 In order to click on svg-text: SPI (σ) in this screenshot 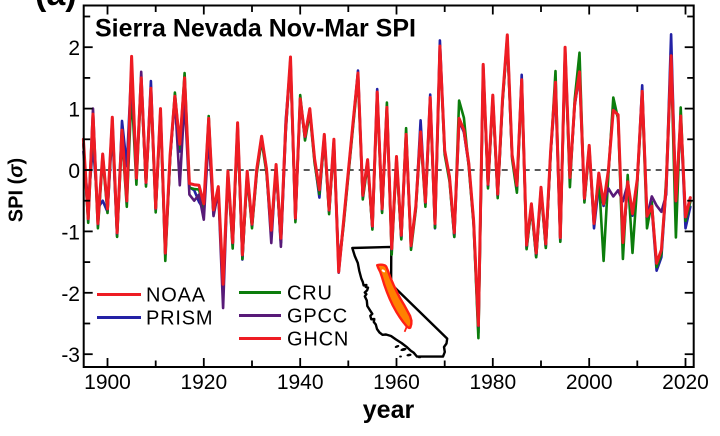, I will do `click(17, 190)`.